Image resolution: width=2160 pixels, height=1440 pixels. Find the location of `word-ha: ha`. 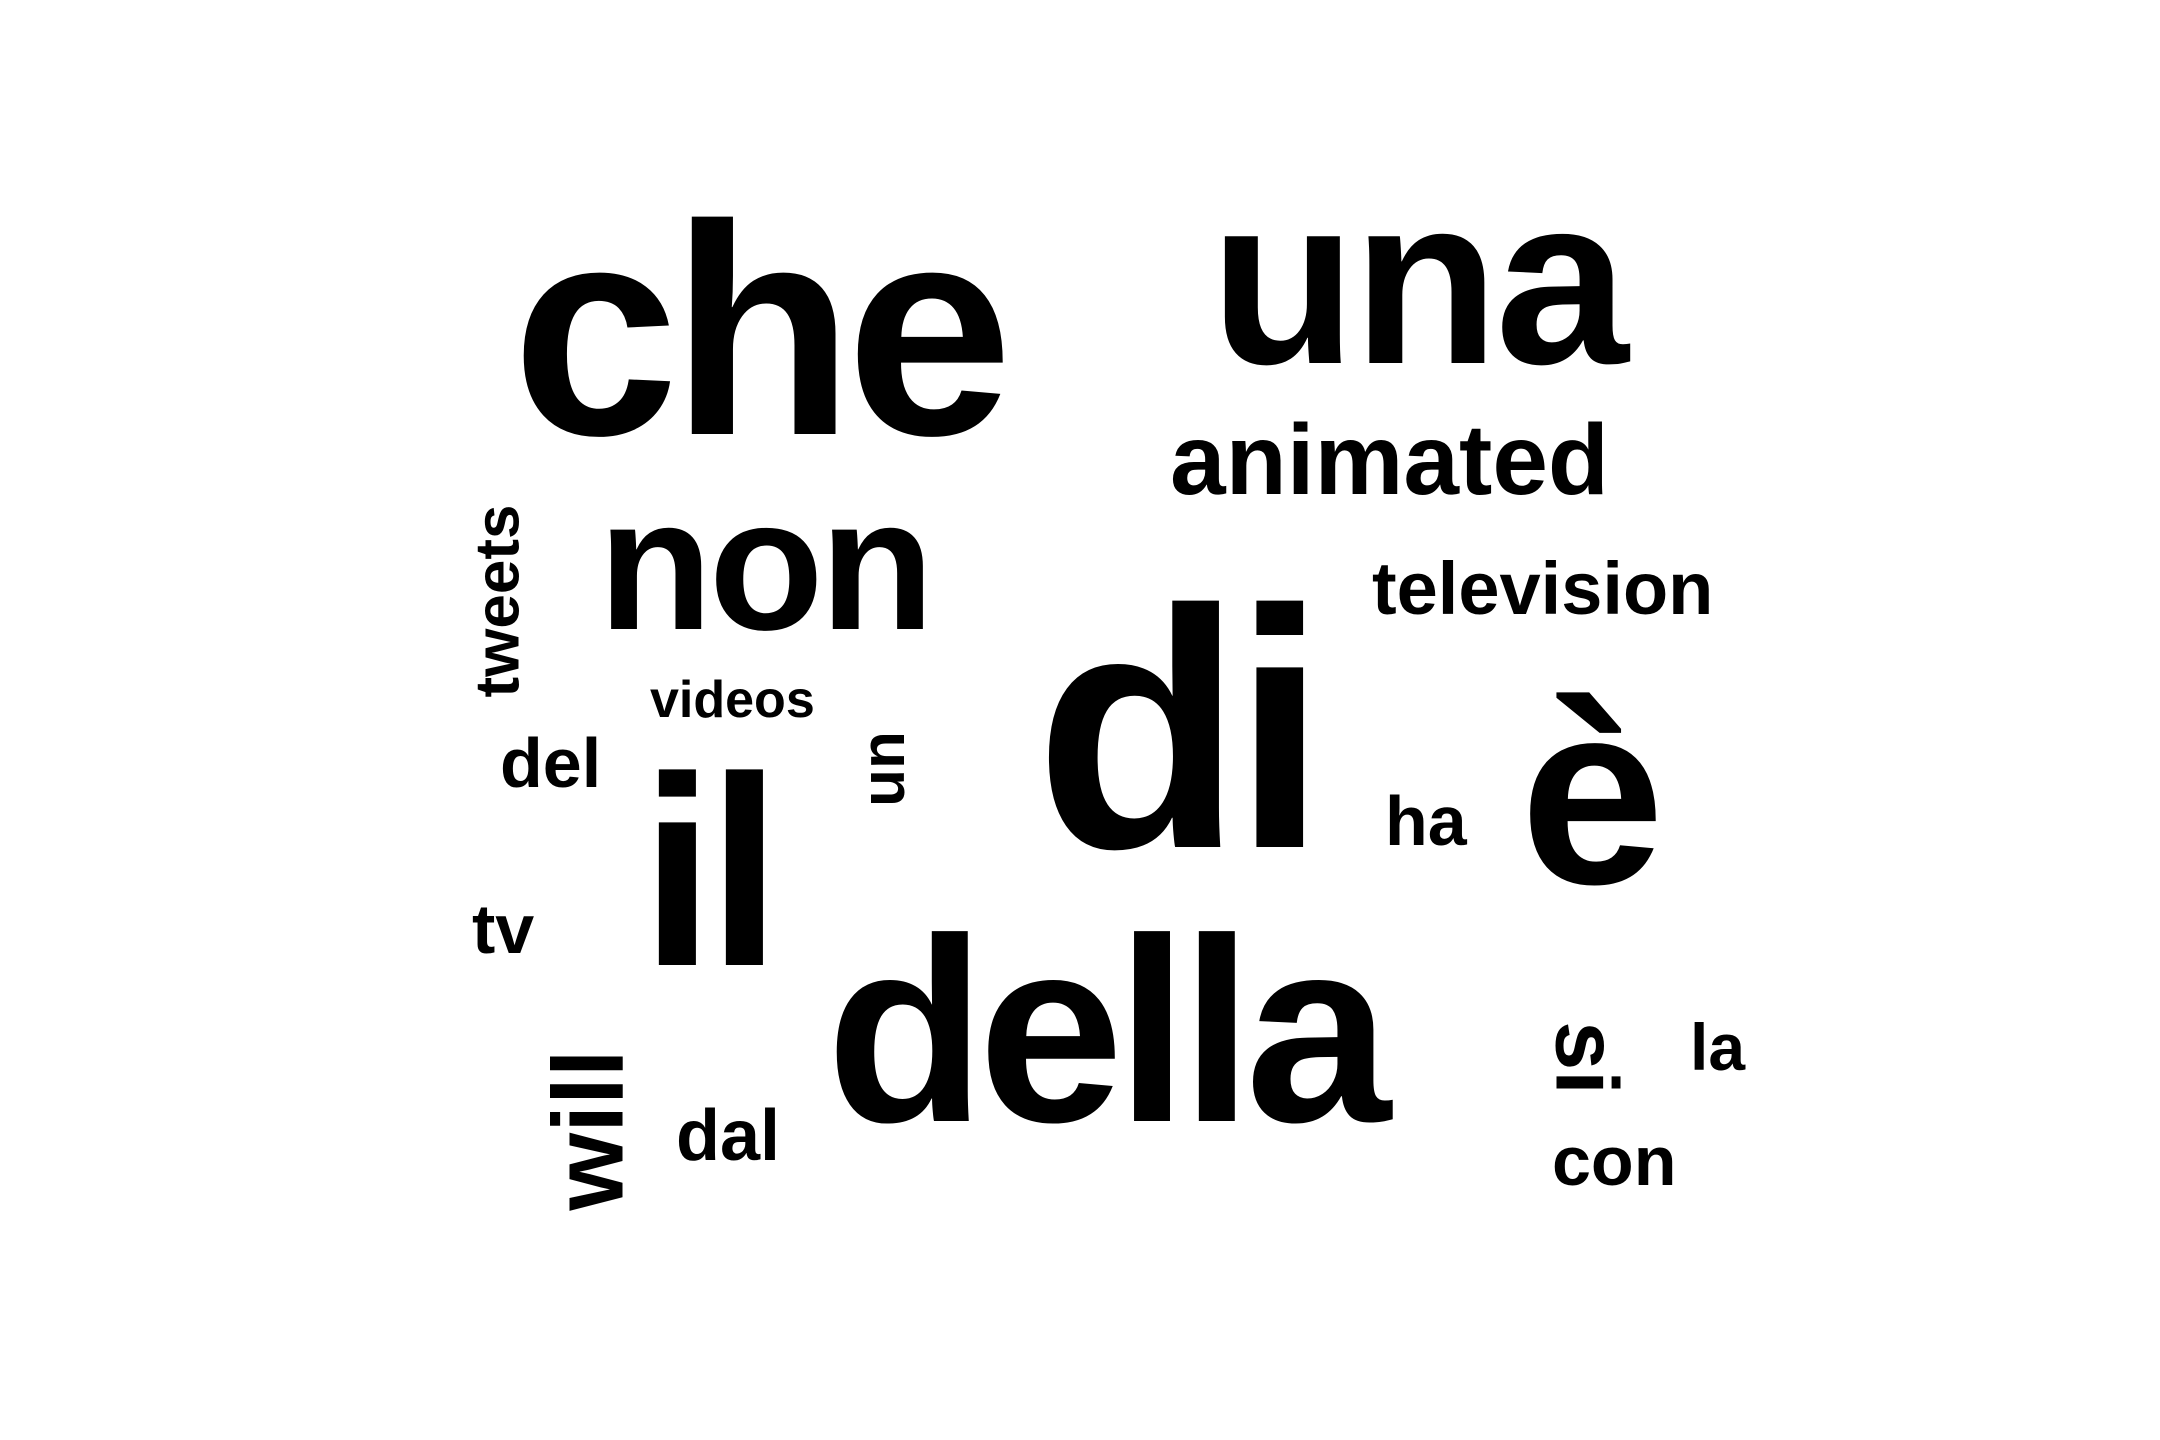

word-ha: ha is located at coordinates (1426, 821).